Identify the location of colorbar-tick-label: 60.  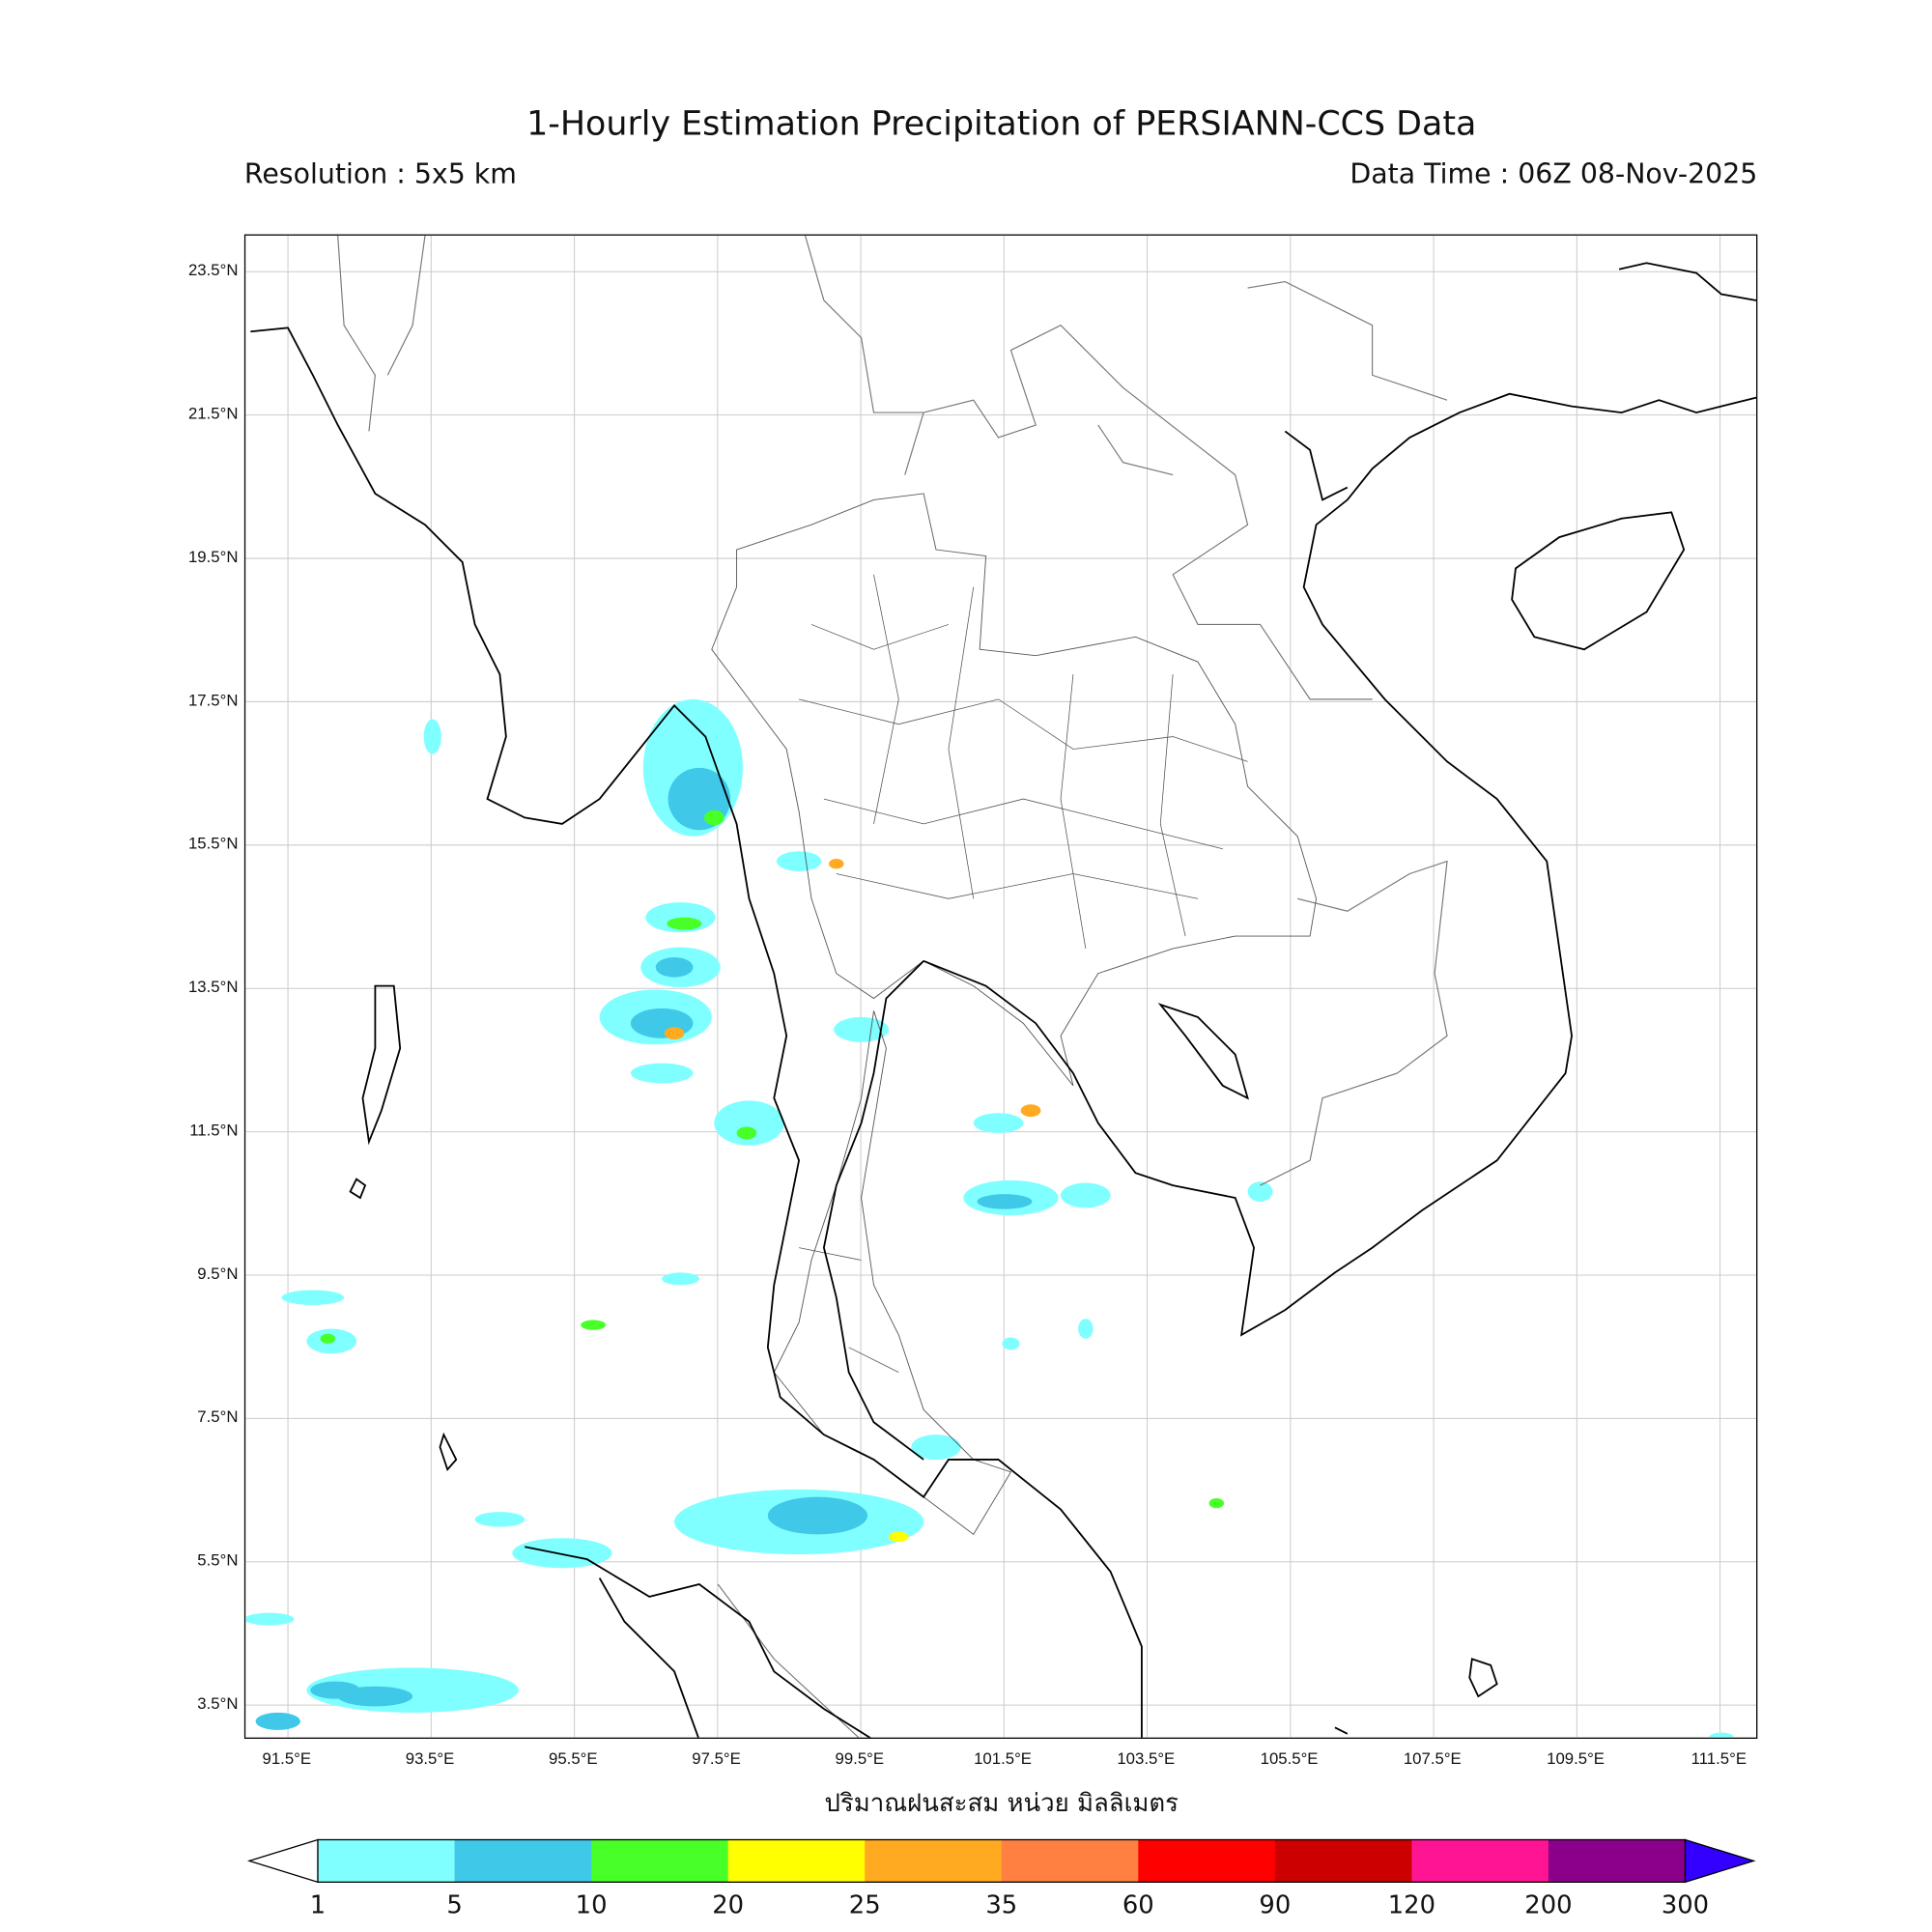
(1138, 1904).